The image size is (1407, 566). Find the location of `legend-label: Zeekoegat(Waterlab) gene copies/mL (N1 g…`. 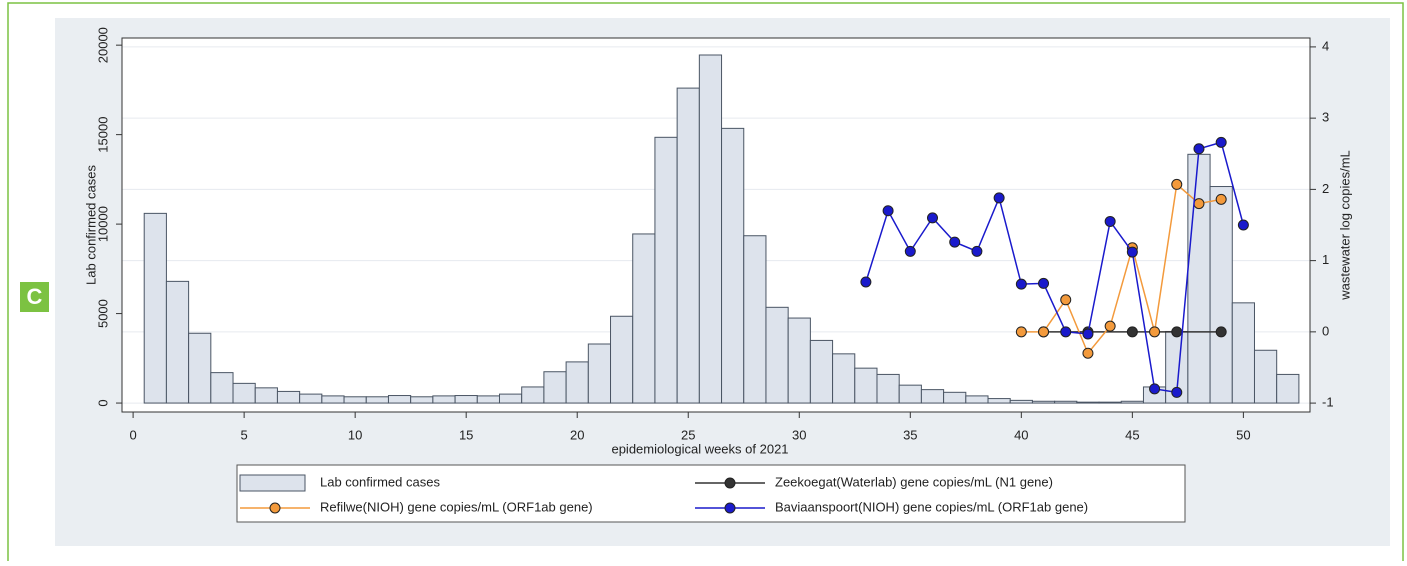

legend-label: Zeekoegat(Waterlab) gene copies/mL (N1 g… is located at coordinates (914, 481).